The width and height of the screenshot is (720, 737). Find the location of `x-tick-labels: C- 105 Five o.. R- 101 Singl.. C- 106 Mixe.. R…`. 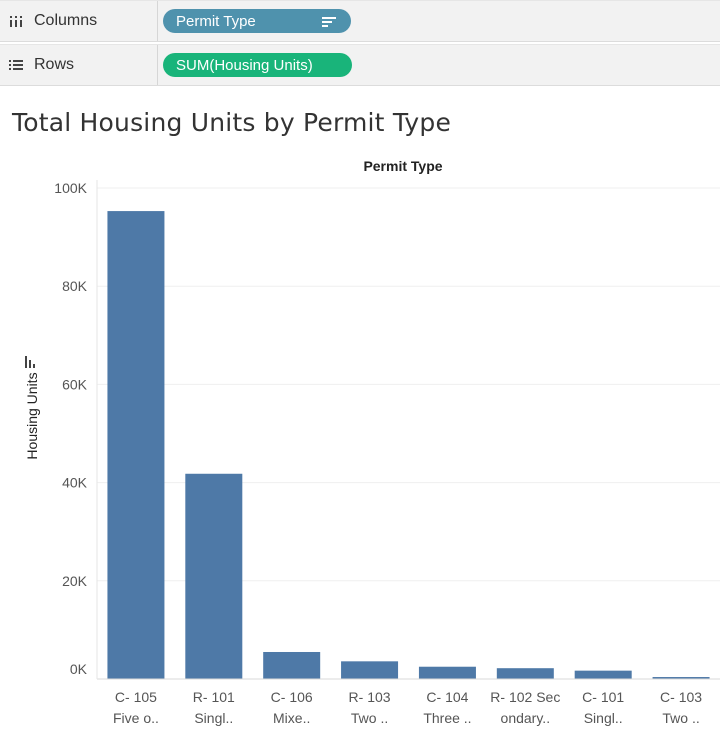

x-tick-labels: C- 105 Five o.. R- 101 Singl.. C- 106 Mixe.. R… is located at coordinates (407, 707).